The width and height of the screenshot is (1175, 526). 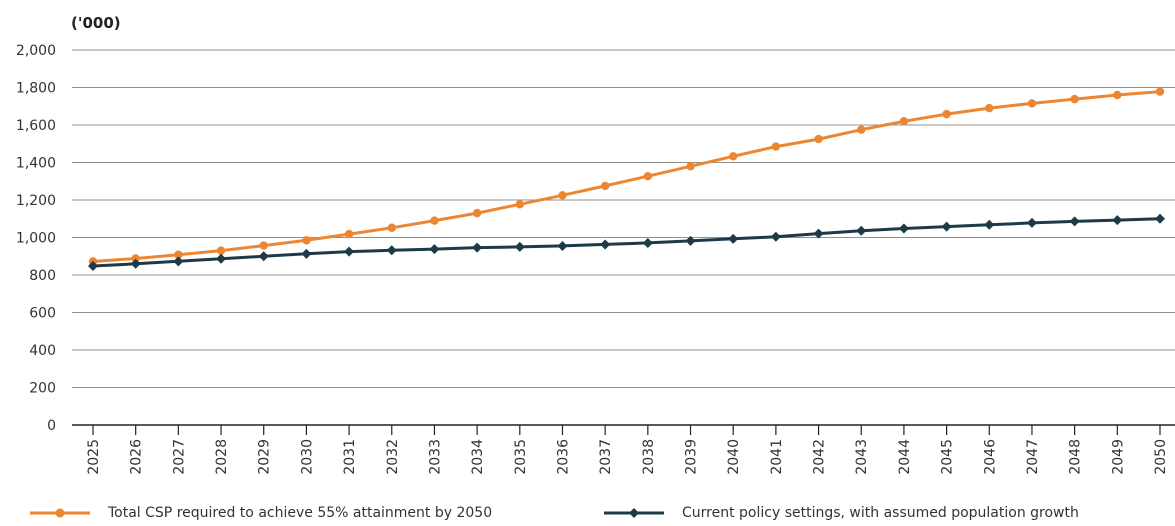 What do you see at coordinates (36, 201) in the screenshot?
I see `y-tick-label: 1,200` at bounding box center [36, 201].